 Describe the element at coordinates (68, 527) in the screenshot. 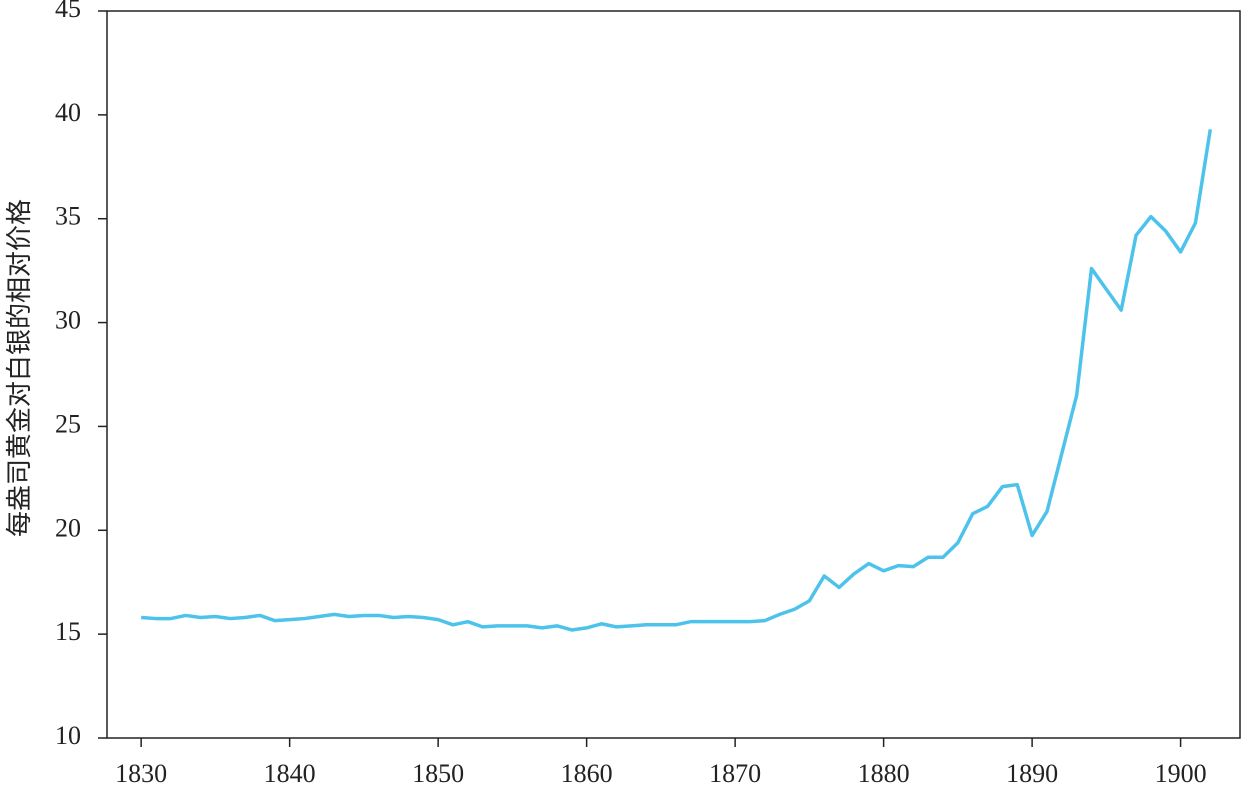

I see `y-tick-label: 20` at that location.